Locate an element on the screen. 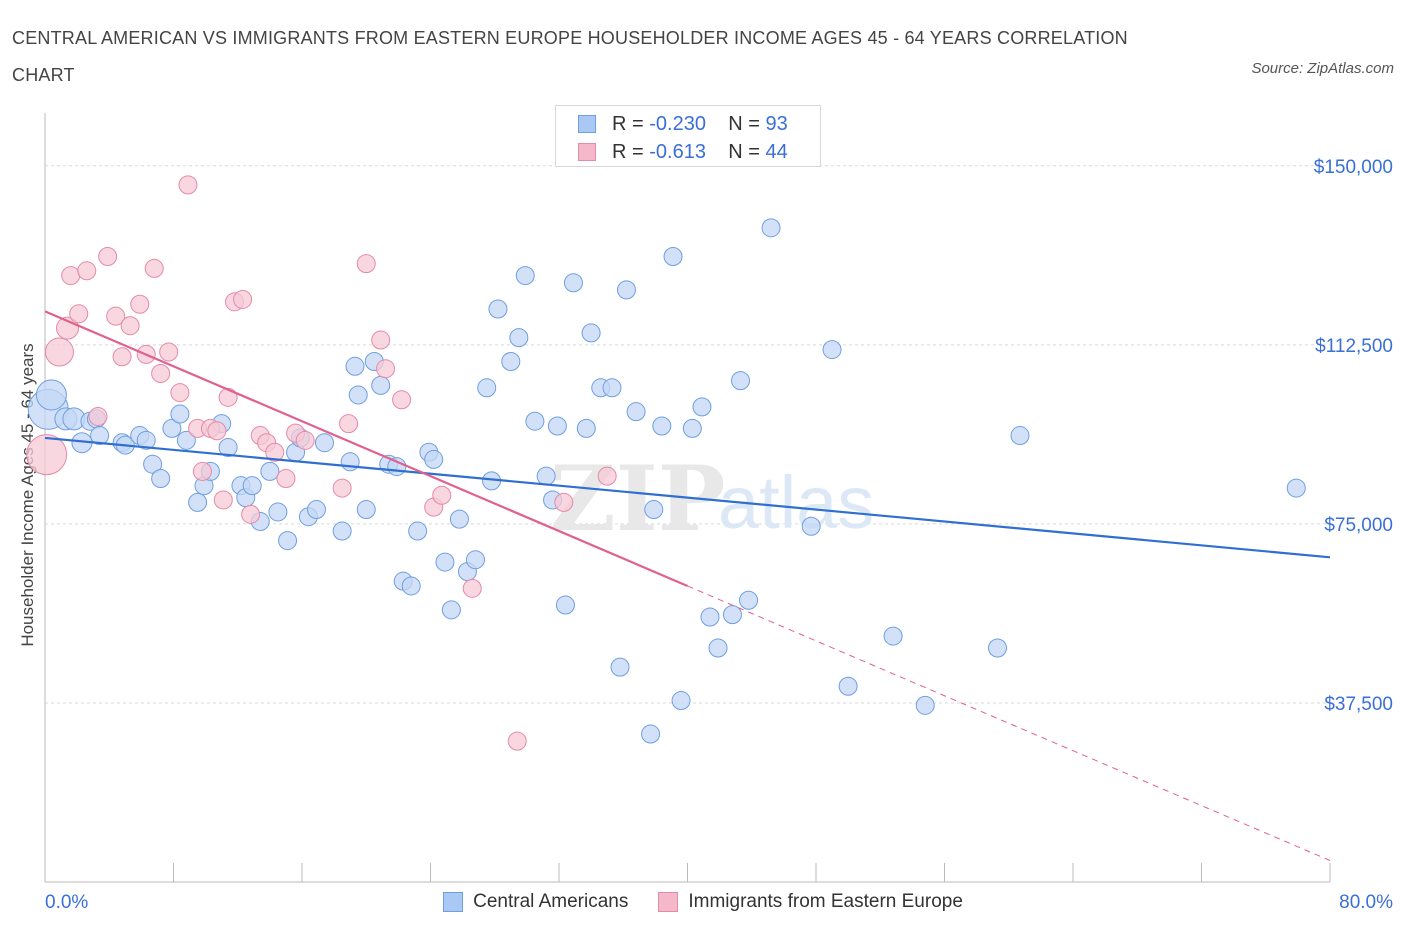 This screenshot has height=930, width=1406. legend-item-central-americans: Central Americans is located at coordinates (535, 902).